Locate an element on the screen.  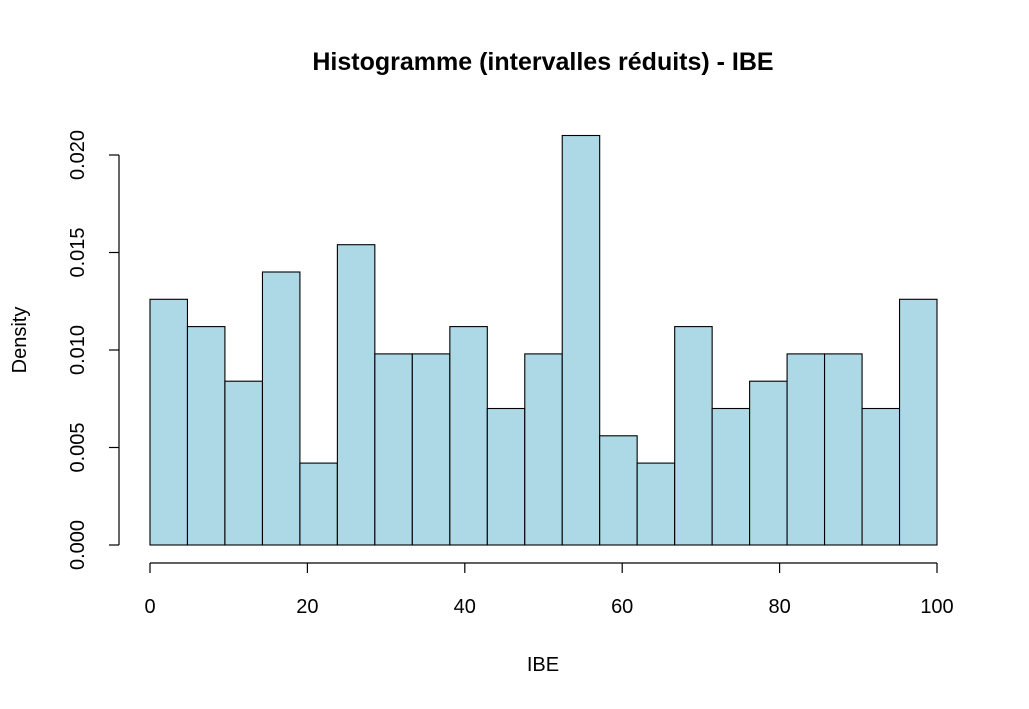
x-tick-label: 20 is located at coordinates (307, 607).